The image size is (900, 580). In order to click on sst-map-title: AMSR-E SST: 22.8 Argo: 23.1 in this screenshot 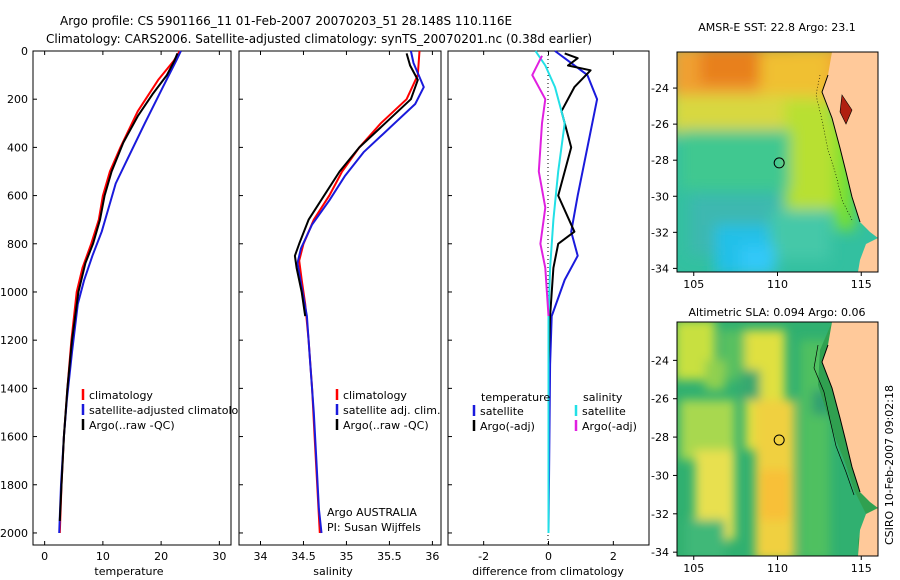, I will do `click(777, 27)`.